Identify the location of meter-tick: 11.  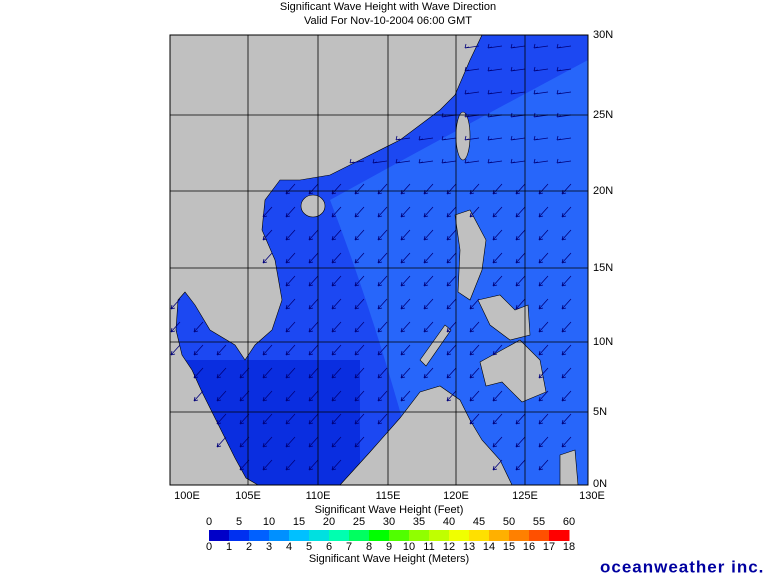
(428, 547).